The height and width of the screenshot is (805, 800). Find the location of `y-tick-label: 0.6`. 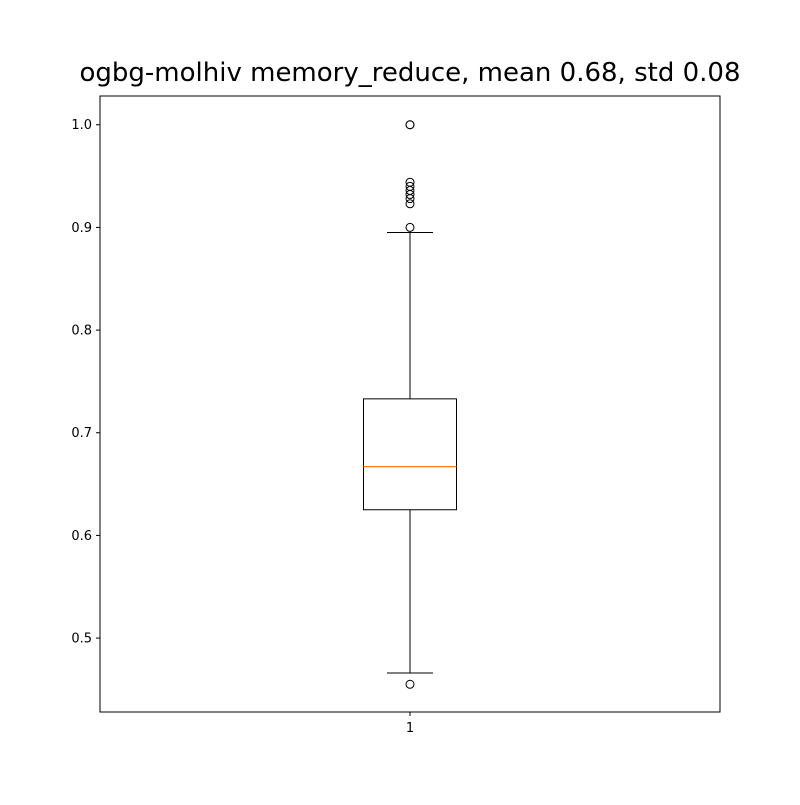

y-tick-label: 0.6 is located at coordinates (81, 536).